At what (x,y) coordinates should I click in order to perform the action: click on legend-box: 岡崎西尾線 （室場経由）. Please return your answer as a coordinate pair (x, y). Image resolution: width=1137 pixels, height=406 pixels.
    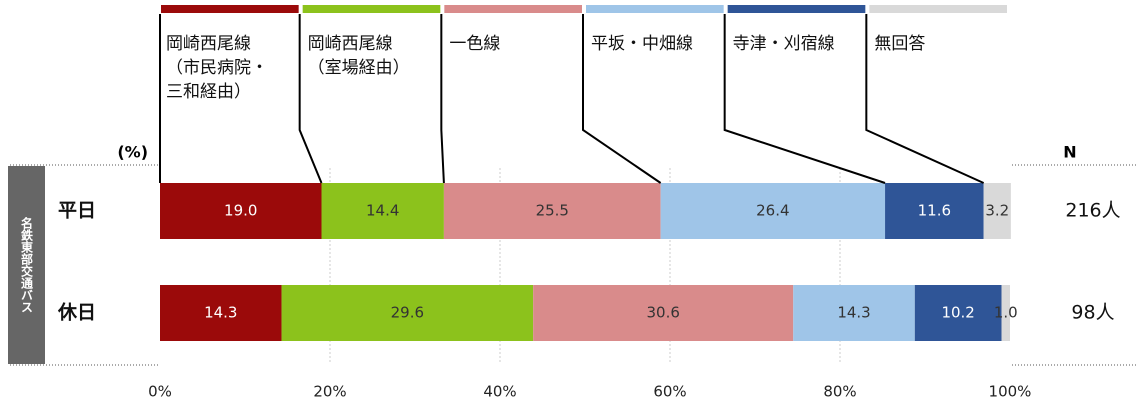
    Looking at the image, I should click on (358, 56).